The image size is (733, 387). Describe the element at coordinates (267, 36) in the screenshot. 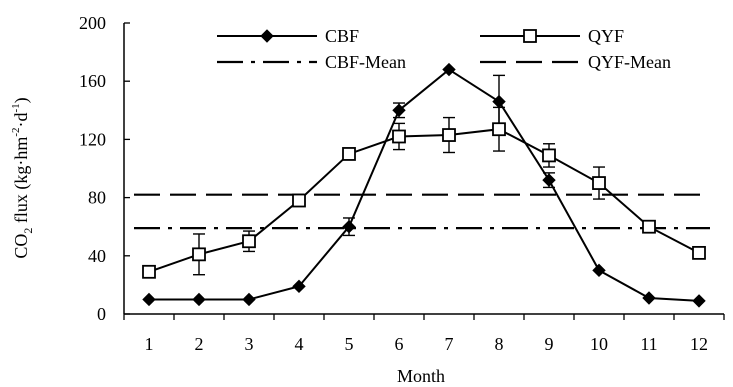

I see `legend-marker-cbf` at that location.